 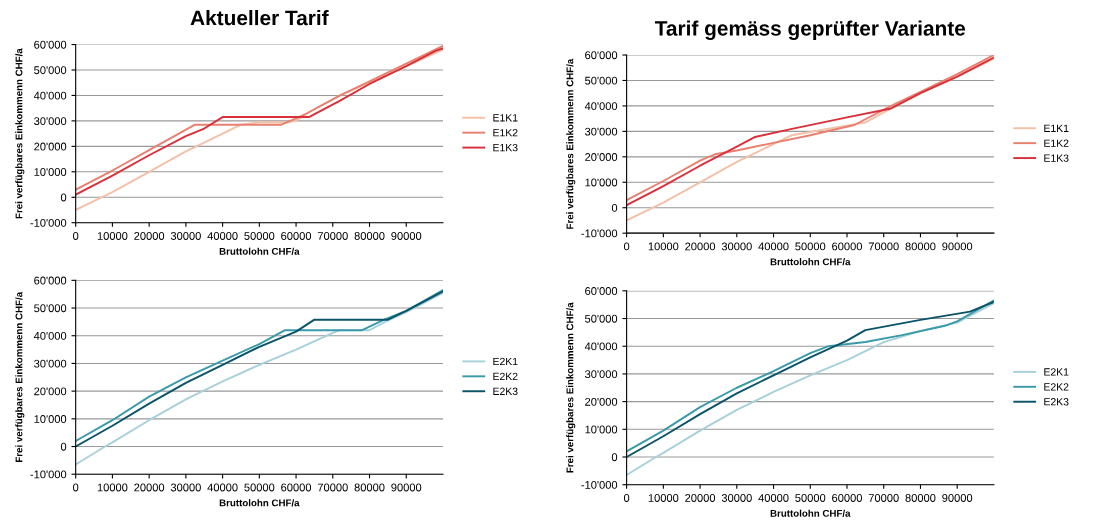 I want to click on chart-title: Aktueller Tarif, so click(x=259, y=18).